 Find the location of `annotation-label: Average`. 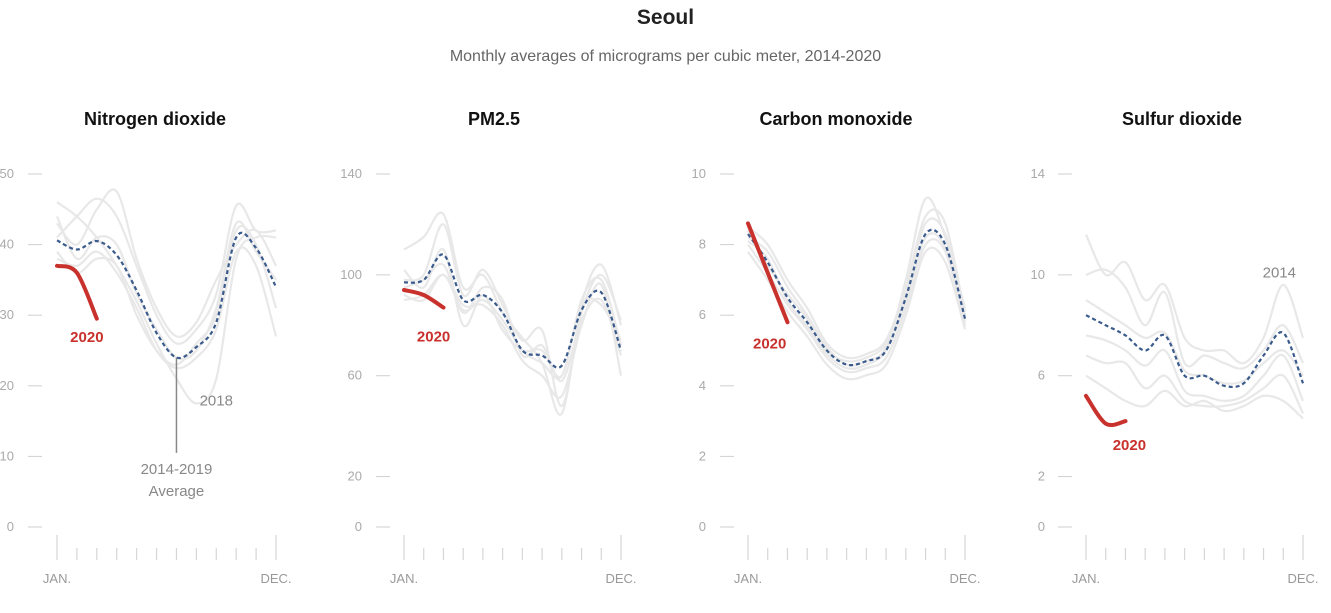

annotation-label: Average is located at coordinates (177, 491).